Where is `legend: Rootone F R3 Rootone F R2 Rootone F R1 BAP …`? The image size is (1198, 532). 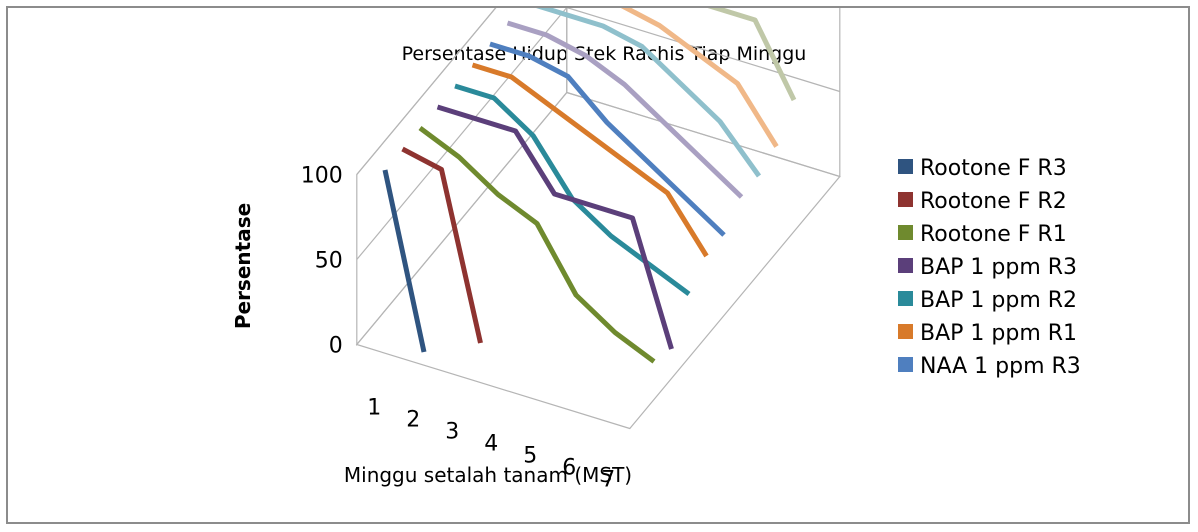 legend: Rootone F R3 Rootone F R2 Rootone F R1 BAP … is located at coordinates (989, 267).